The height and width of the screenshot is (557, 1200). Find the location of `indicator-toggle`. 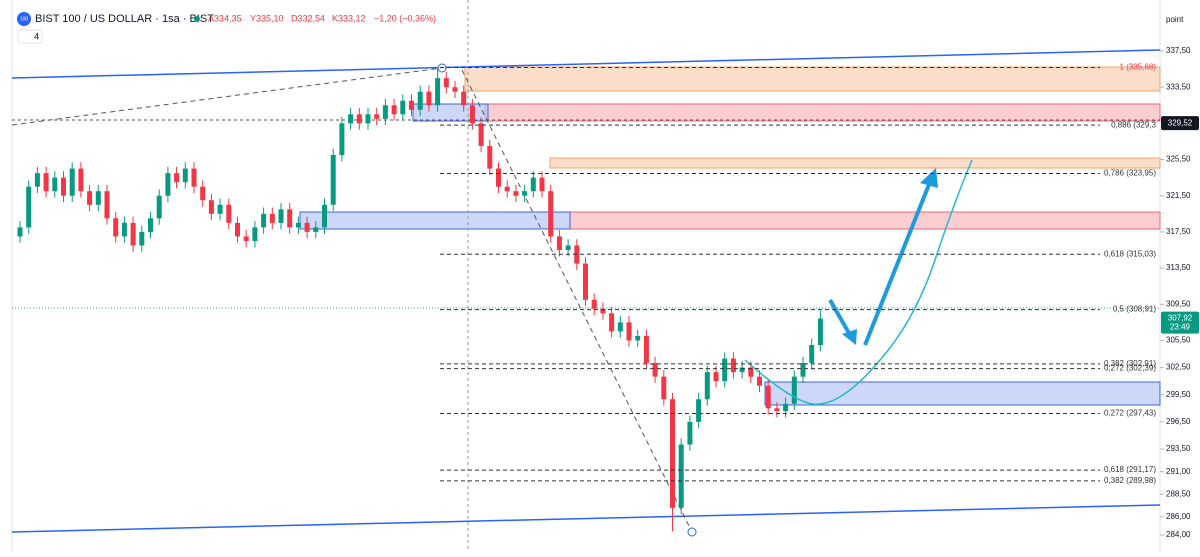

indicator-toggle is located at coordinates (30, 36).